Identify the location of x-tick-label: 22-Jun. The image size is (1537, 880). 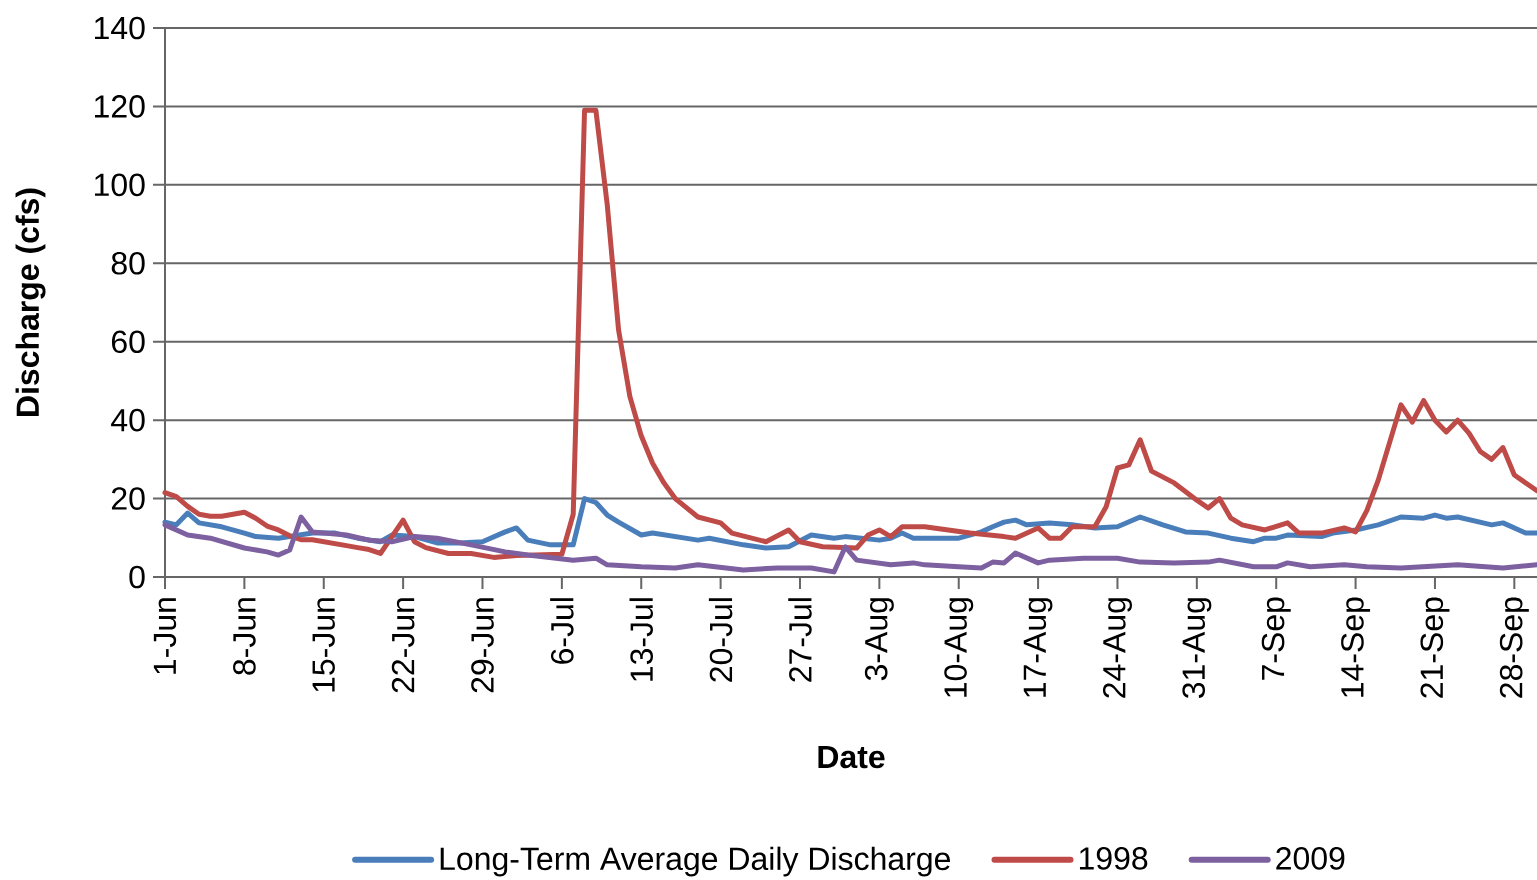
(403, 645).